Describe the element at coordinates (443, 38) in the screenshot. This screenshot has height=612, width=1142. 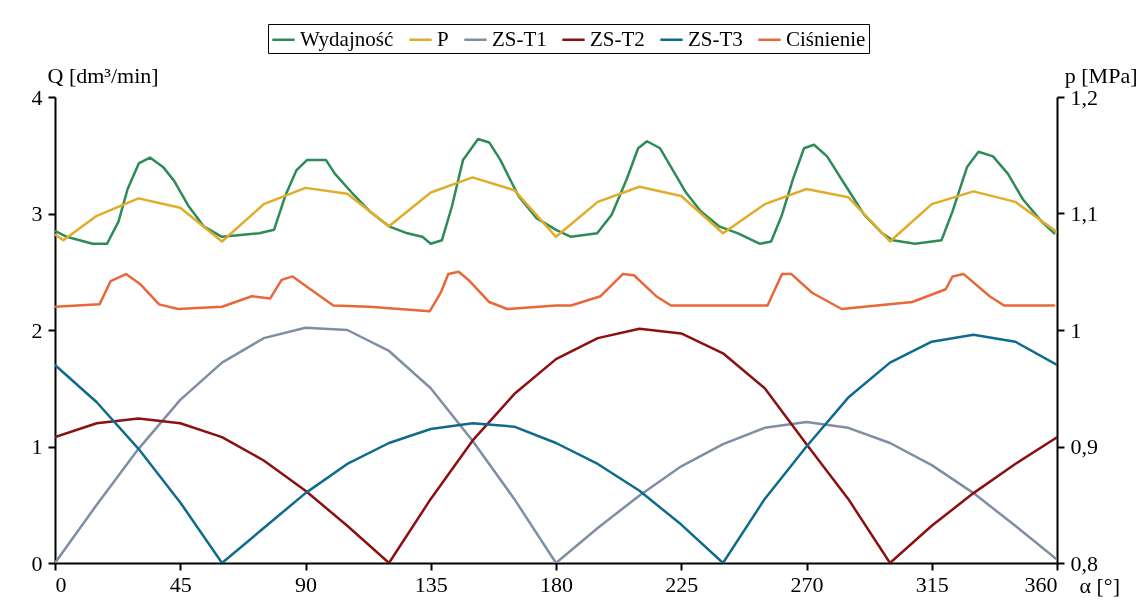
I see `legend-label: P` at that location.